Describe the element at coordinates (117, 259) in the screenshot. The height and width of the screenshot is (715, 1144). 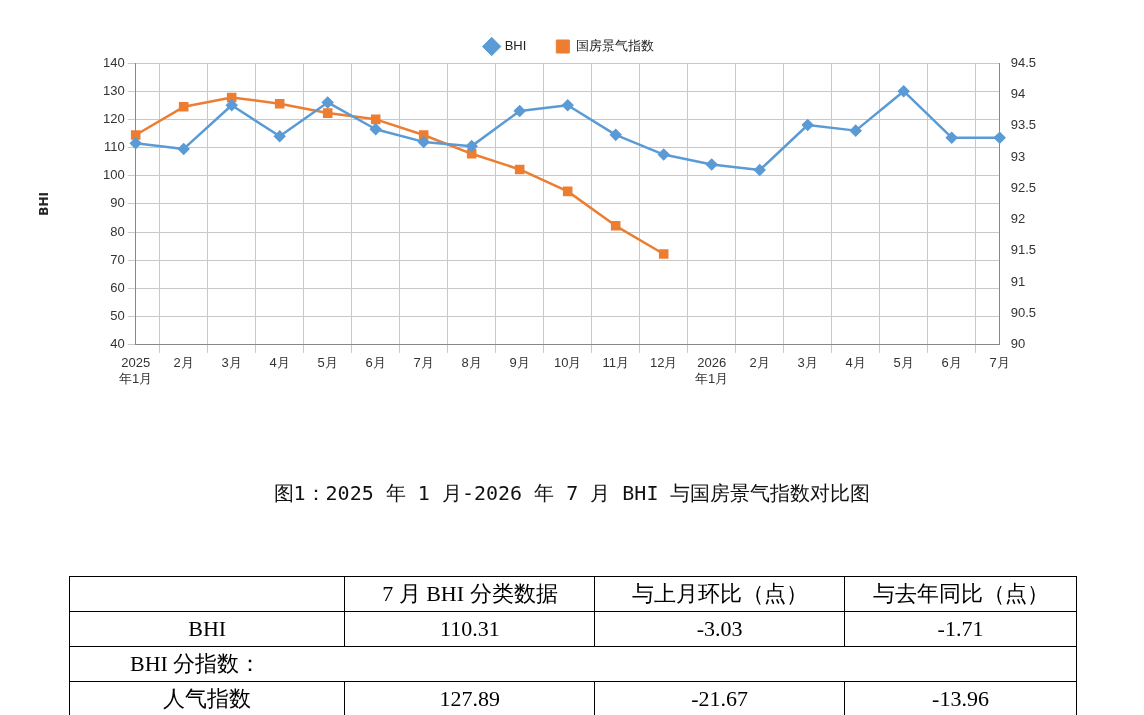
I see `y-tick-label: 70` at that location.